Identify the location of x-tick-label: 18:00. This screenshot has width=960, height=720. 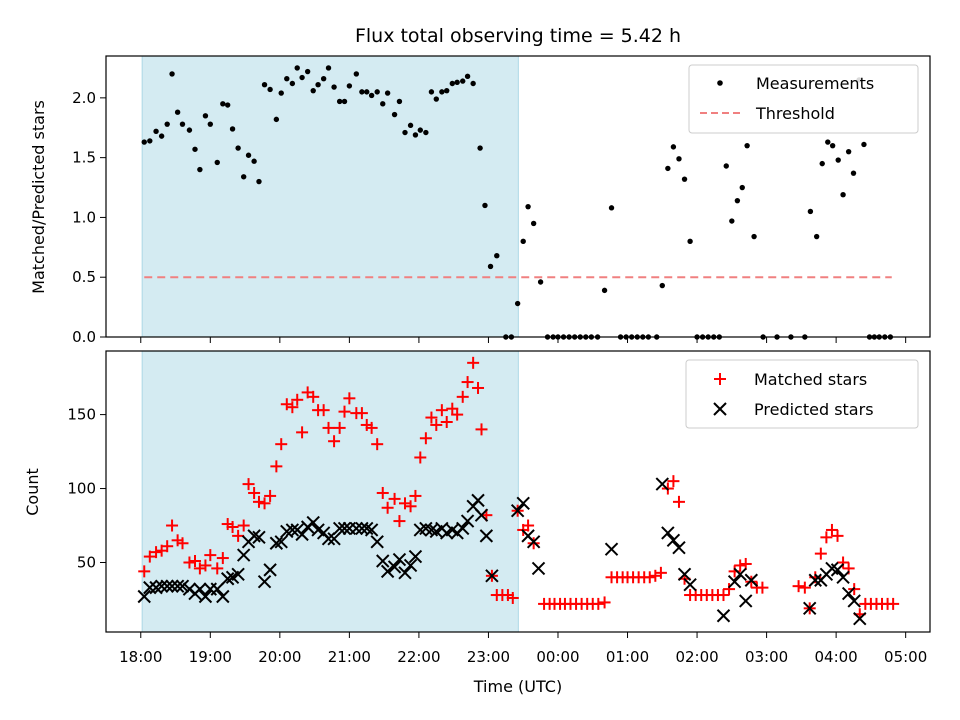
(140, 657).